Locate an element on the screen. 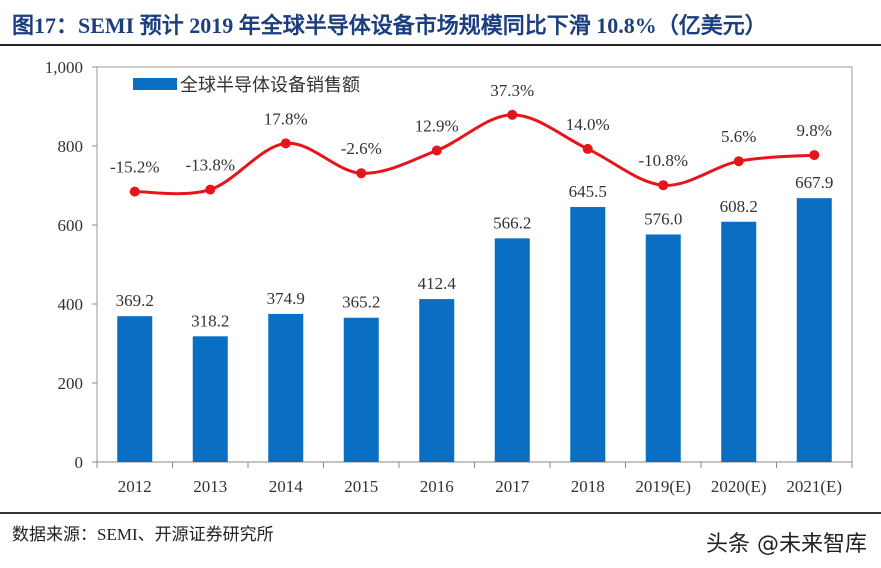  growth-line is located at coordinates (474, 154).